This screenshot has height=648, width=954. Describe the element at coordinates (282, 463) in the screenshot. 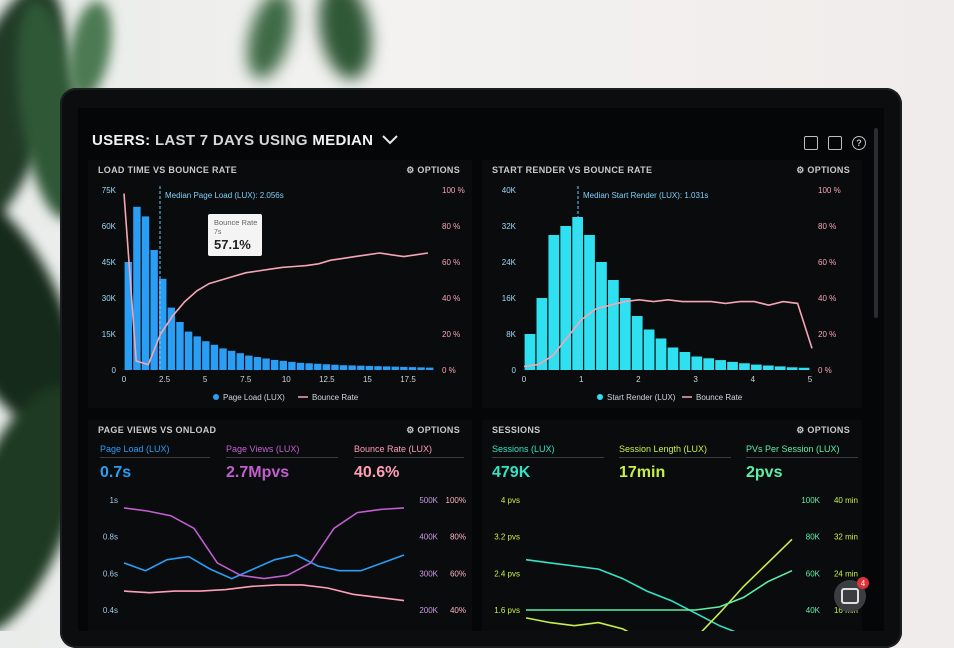

I see `metric-page-views: Page Views (LUX) 2.7Mpvs` at that location.